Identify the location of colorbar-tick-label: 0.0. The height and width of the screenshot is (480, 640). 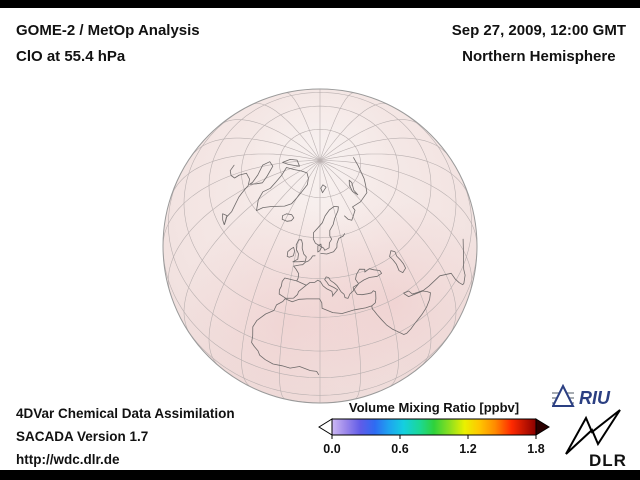
(332, 449).